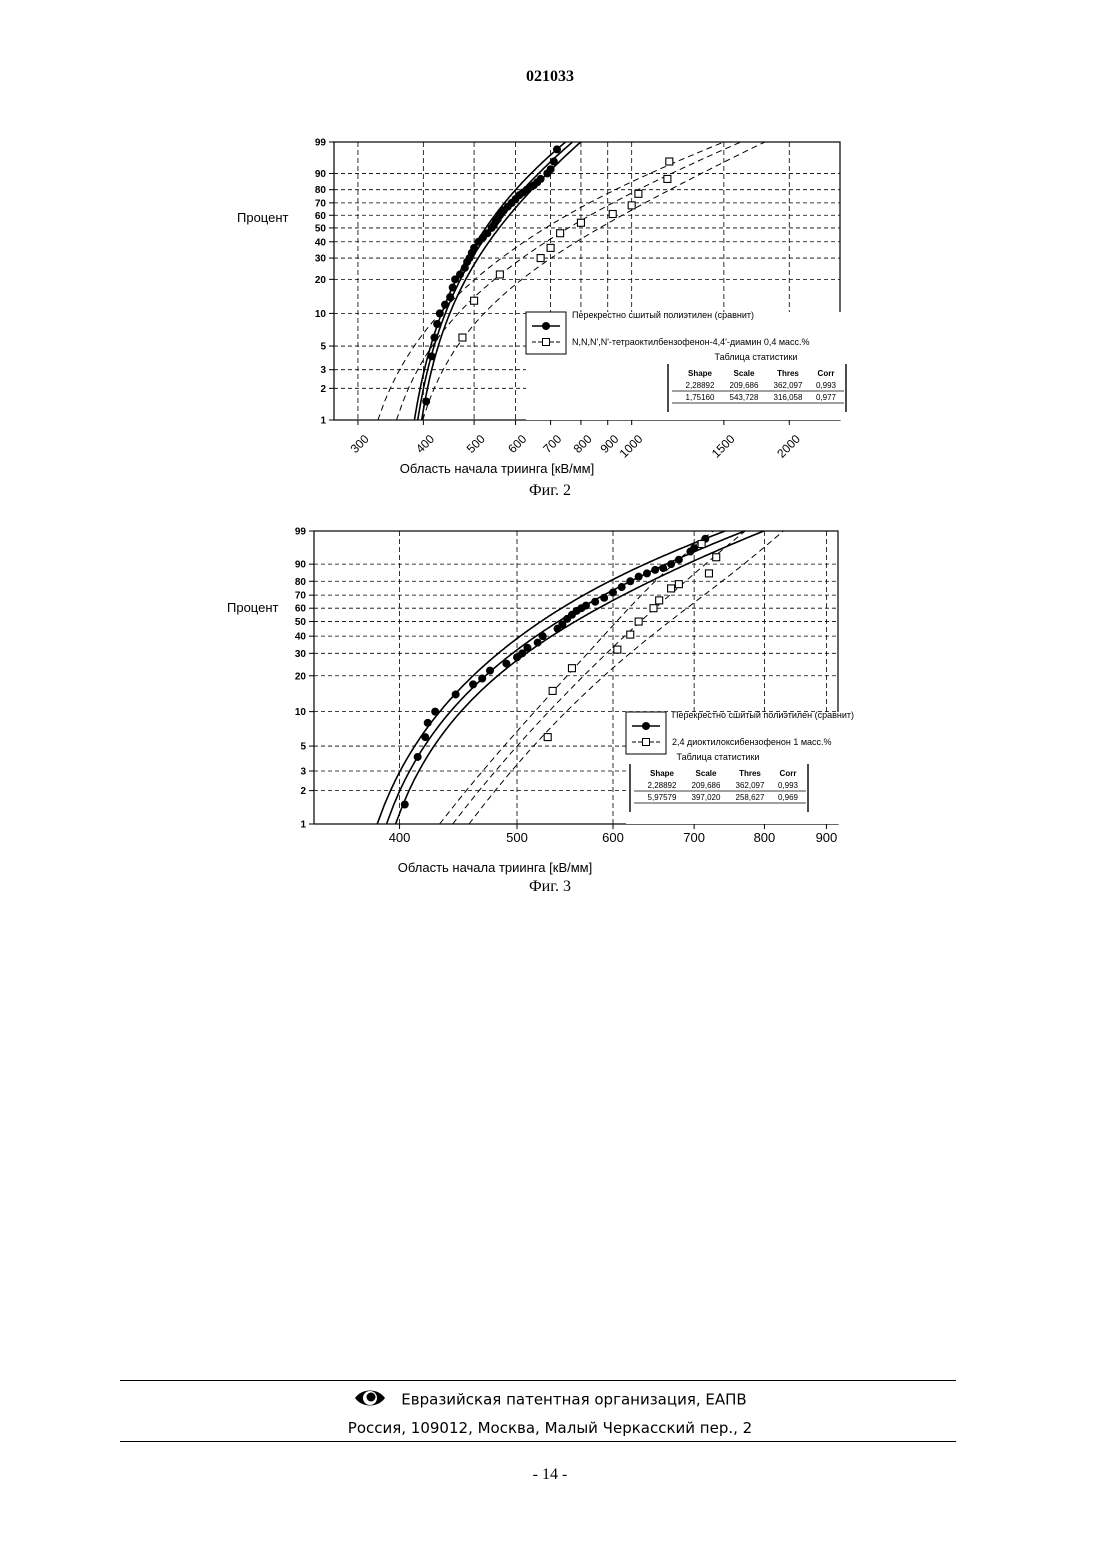 This screenshot has width=1100, height=1556. I want to click on stats-table-cell: 1,75160, so click(700, 397).